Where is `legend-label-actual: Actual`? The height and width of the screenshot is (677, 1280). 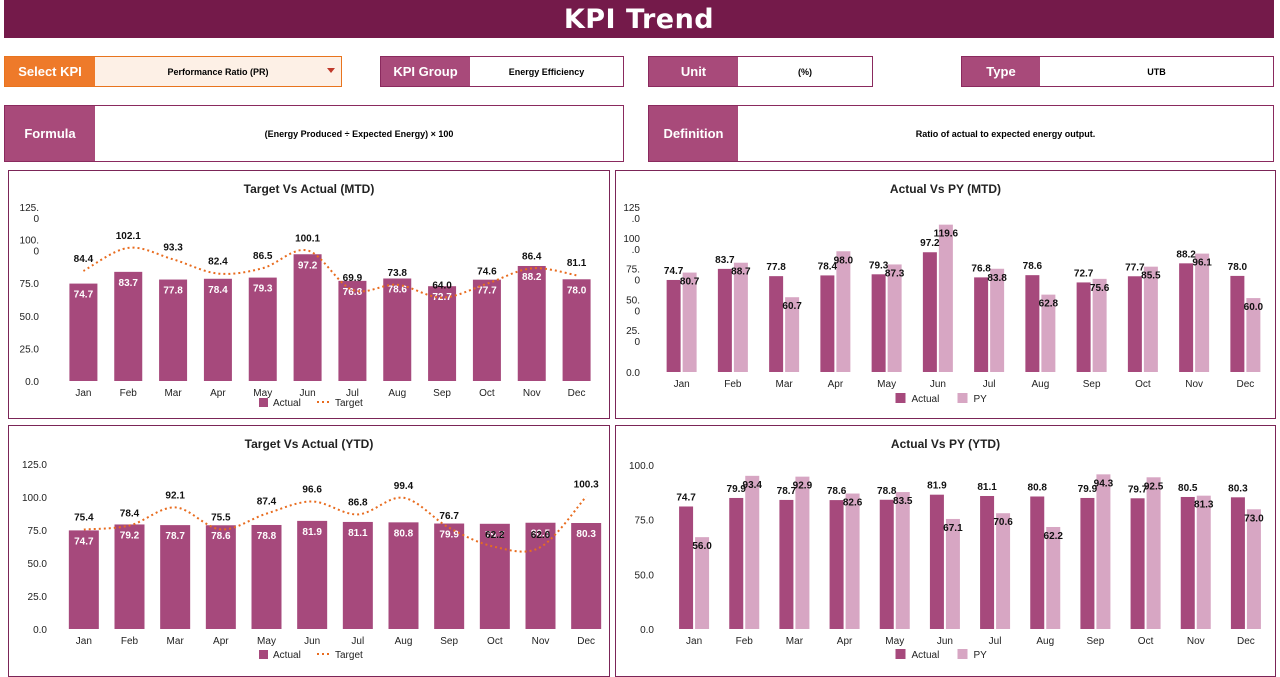
legend-label-actual: Actual is located at coordinates (287, 403).